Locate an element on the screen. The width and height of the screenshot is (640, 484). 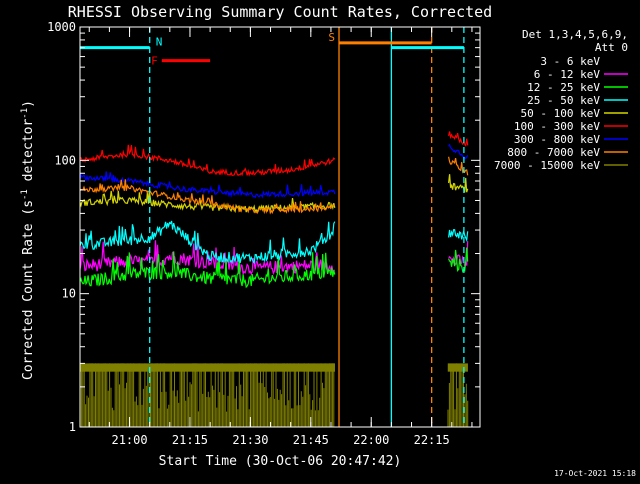
series-25-50-kev is located at coordinates (274, 242).